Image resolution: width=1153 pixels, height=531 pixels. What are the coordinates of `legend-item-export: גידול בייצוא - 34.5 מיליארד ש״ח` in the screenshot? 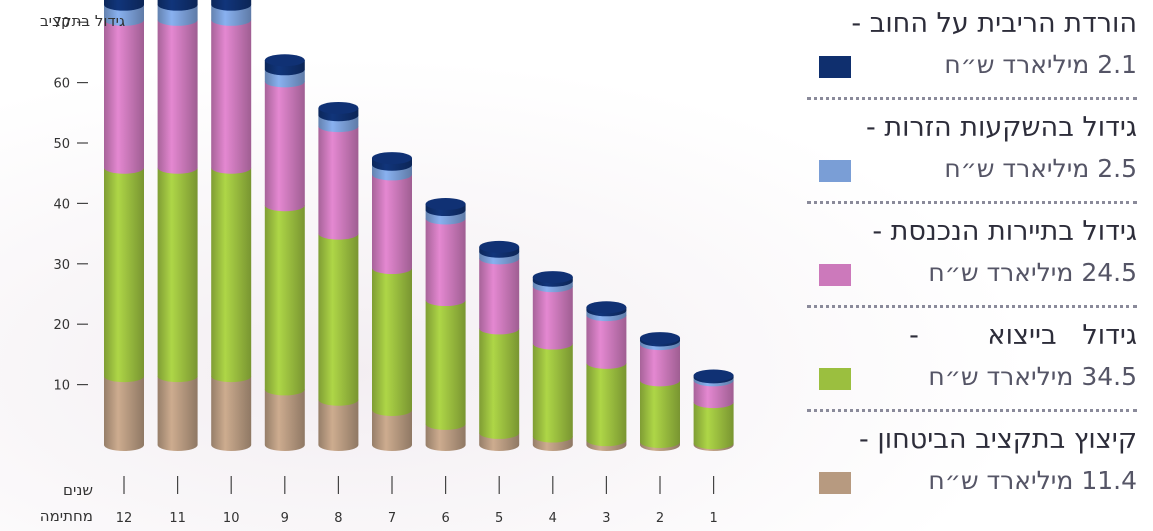 It's located at (967, 364).